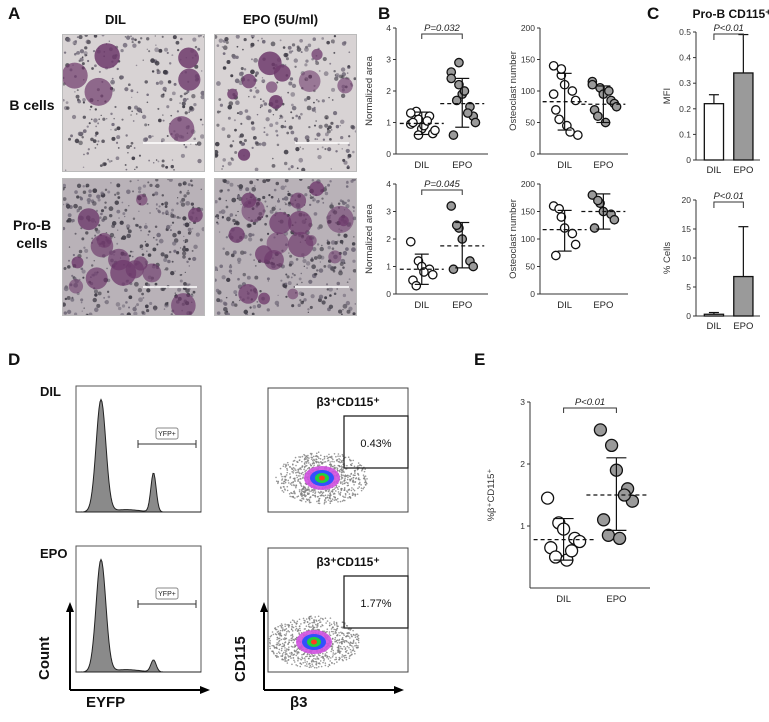 The width and height of the screenshot is (769, 722). What do you see at coordinates (667, 96) in the screenshot?
I see `y-axis-label: MFI` at bounding box center [667, 96].